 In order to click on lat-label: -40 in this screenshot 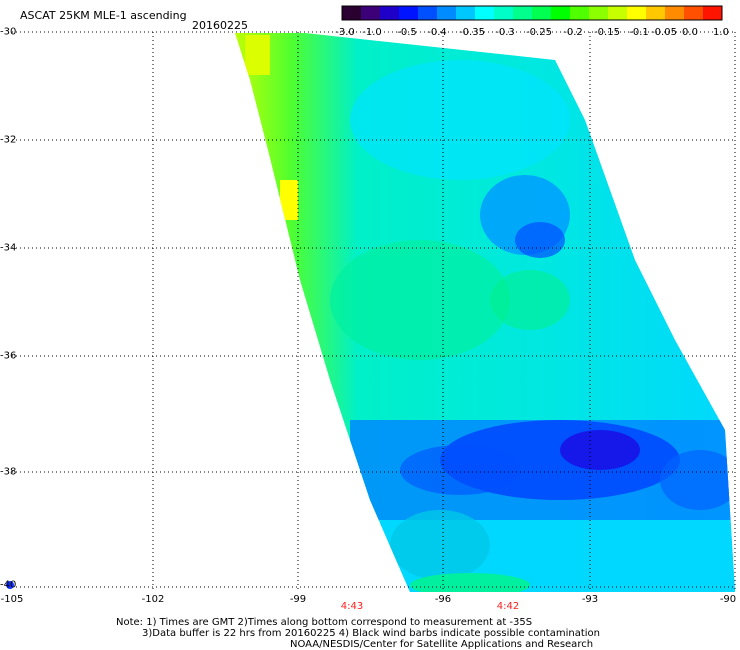, I will do `click(8, 585)`.